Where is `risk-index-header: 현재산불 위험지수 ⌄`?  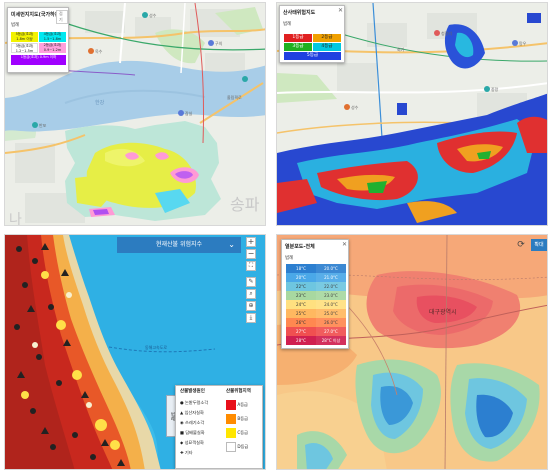 risk-index-header: 현재산불 위험지수 ⌄ is located at coordinates (179, 245).